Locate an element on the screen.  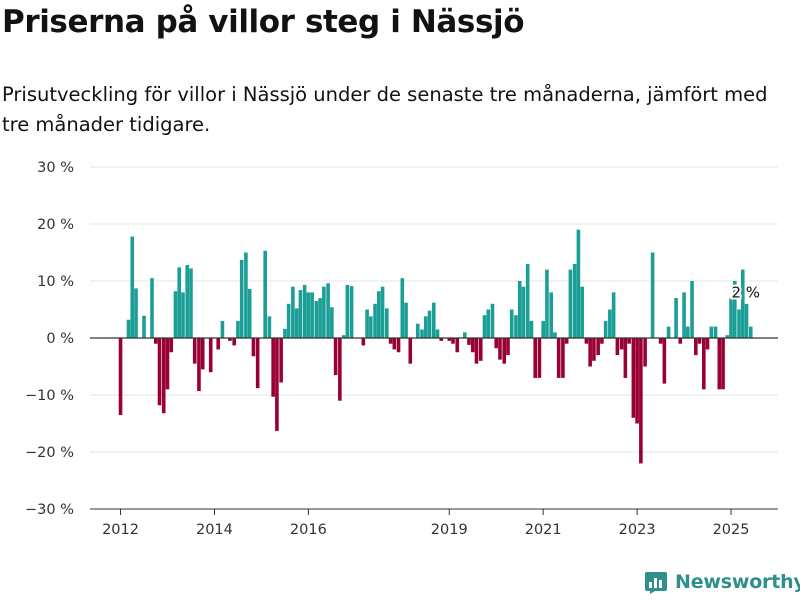
y-tick-label: 20 % is located at coordinates (55, 225).